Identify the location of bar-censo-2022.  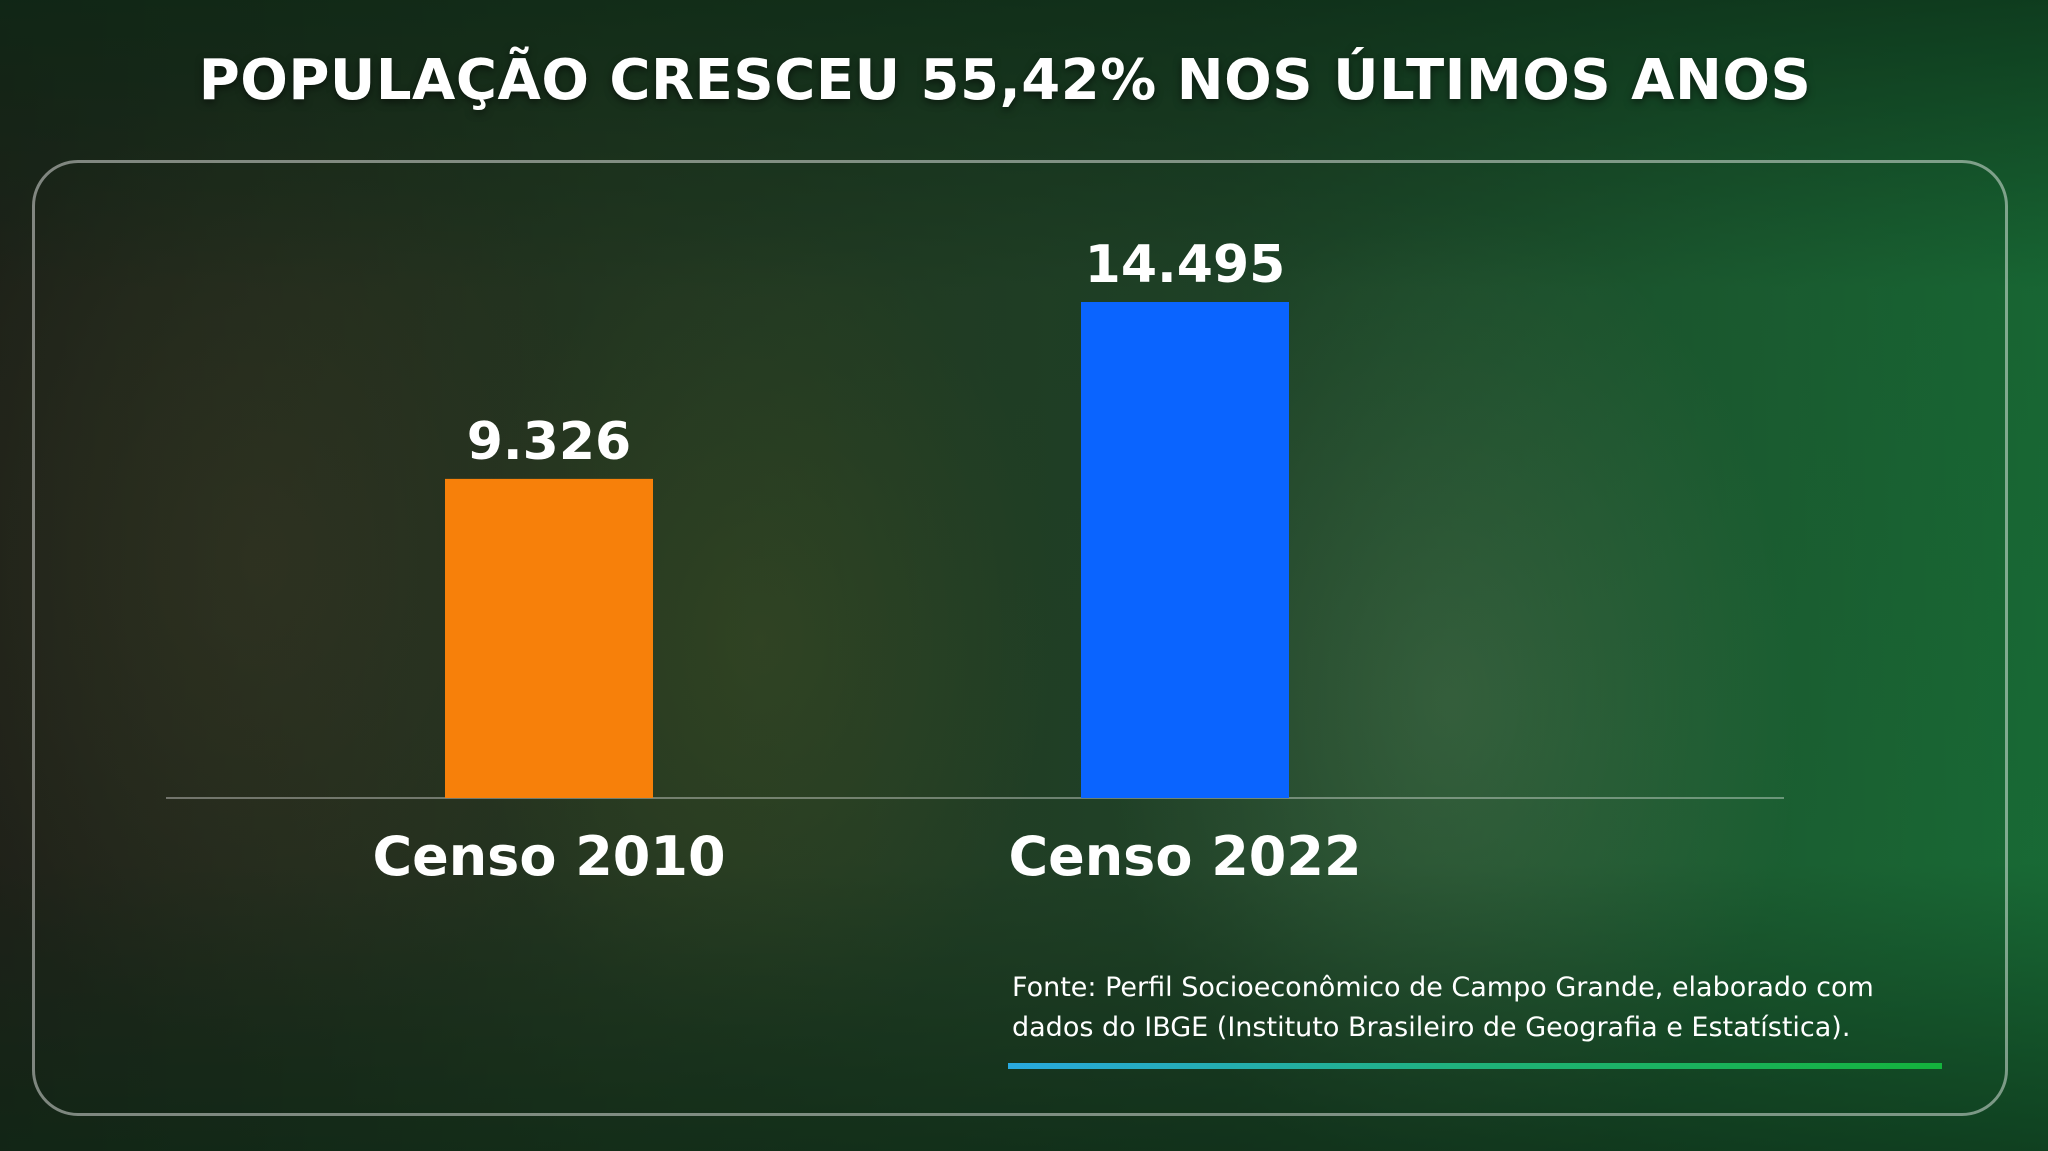
(1185, 550).